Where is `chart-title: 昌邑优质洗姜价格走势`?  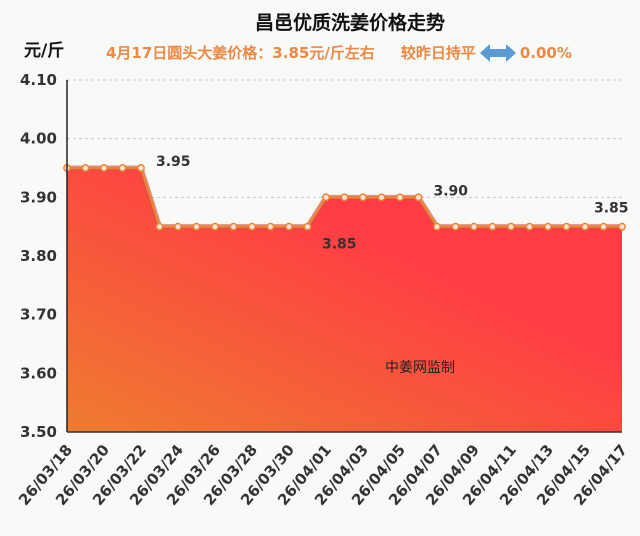 chart-title: 昌邑优质洗姜价格走势 is located at coordinates (349, 23).